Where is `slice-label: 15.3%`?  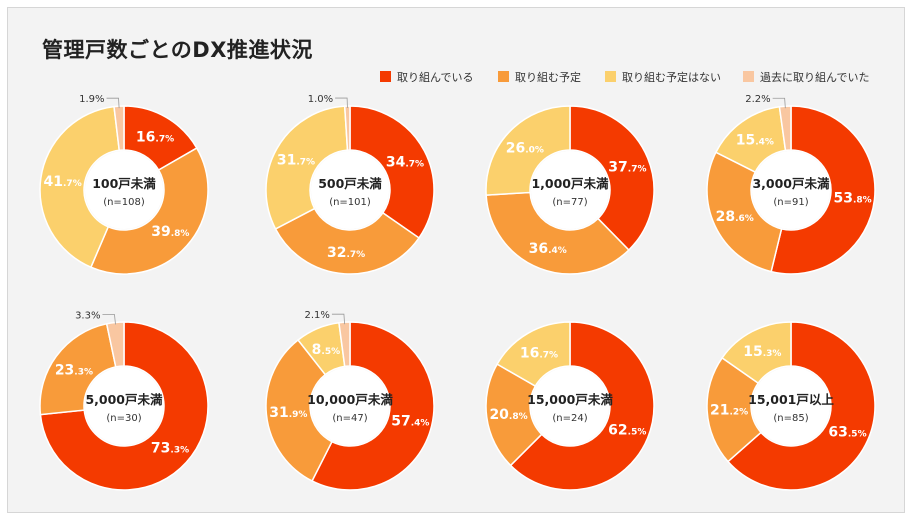 slice-label: 15.3% is located at coordinates (762, 352).